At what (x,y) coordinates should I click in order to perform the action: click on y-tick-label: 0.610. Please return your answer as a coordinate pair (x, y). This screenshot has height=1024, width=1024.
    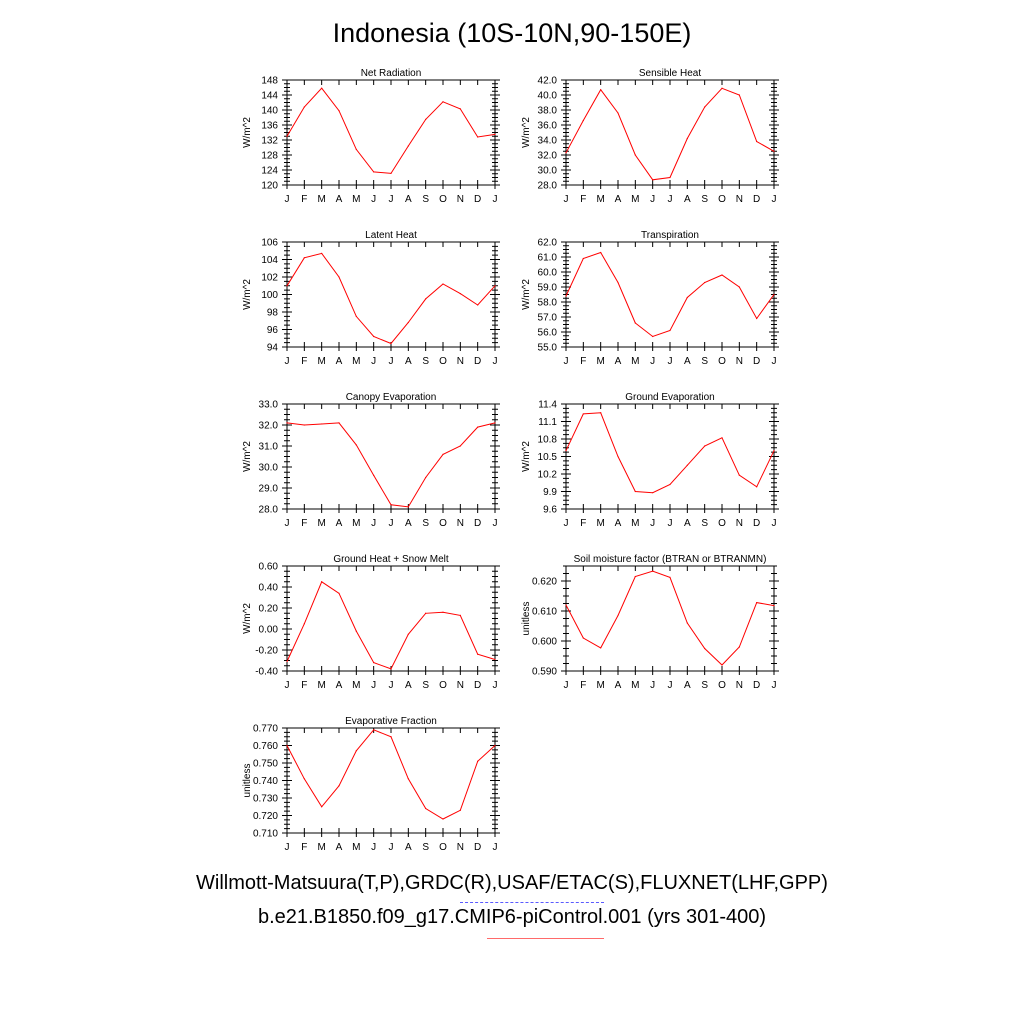
    Looking at the image, I should click on (544, 612).